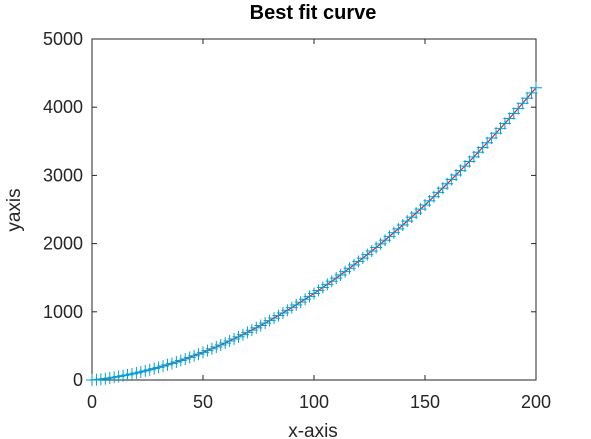  I want to click on y-tick-label: 5000, so click(63, 39).